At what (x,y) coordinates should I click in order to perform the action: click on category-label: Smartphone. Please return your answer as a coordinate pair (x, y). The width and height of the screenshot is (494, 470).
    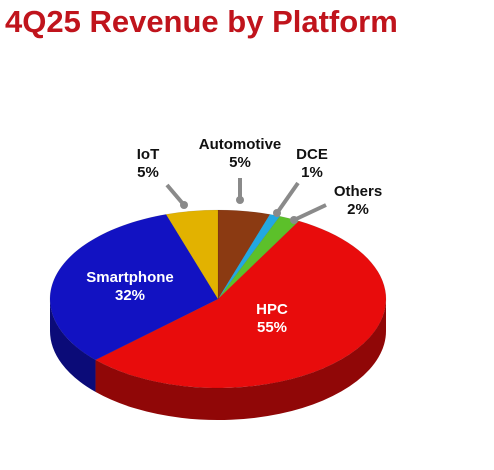
    Looking at the image, I should click on (130, 277).